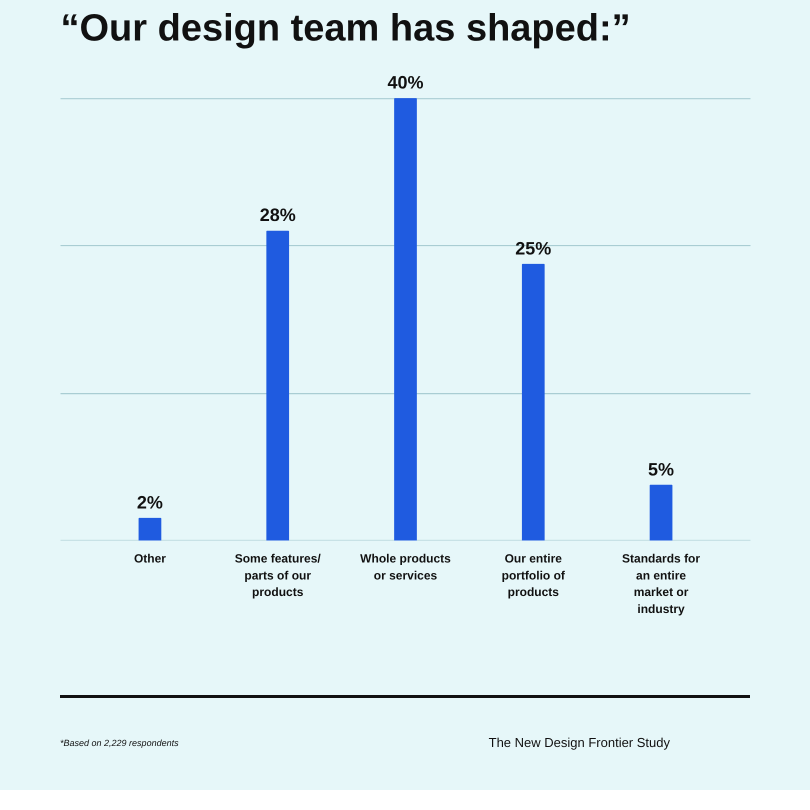 This screenshot has height=810, width=810. I want to click on data-label: 5%, so click(661, 469).